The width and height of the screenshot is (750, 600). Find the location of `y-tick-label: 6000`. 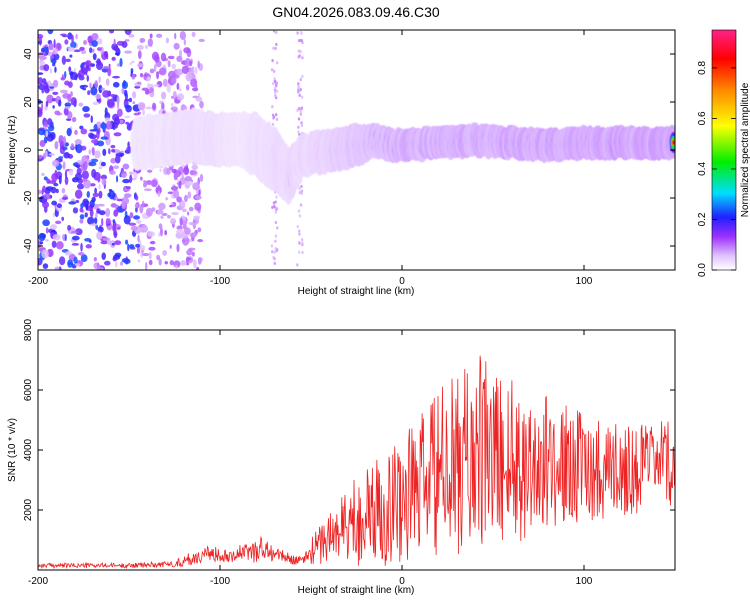

y-tick-label: 6000 is located at coordinates (28, 389).